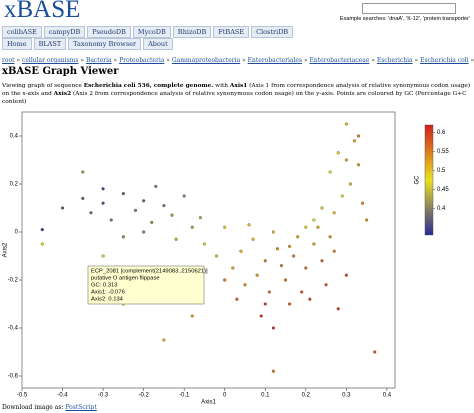 The width and height of the screenshot is (474, 413). What do you see at coordinates (192, 32) in the screenshot?
I see `db-tab: RhizoDB` at bounding box center [192, 32].